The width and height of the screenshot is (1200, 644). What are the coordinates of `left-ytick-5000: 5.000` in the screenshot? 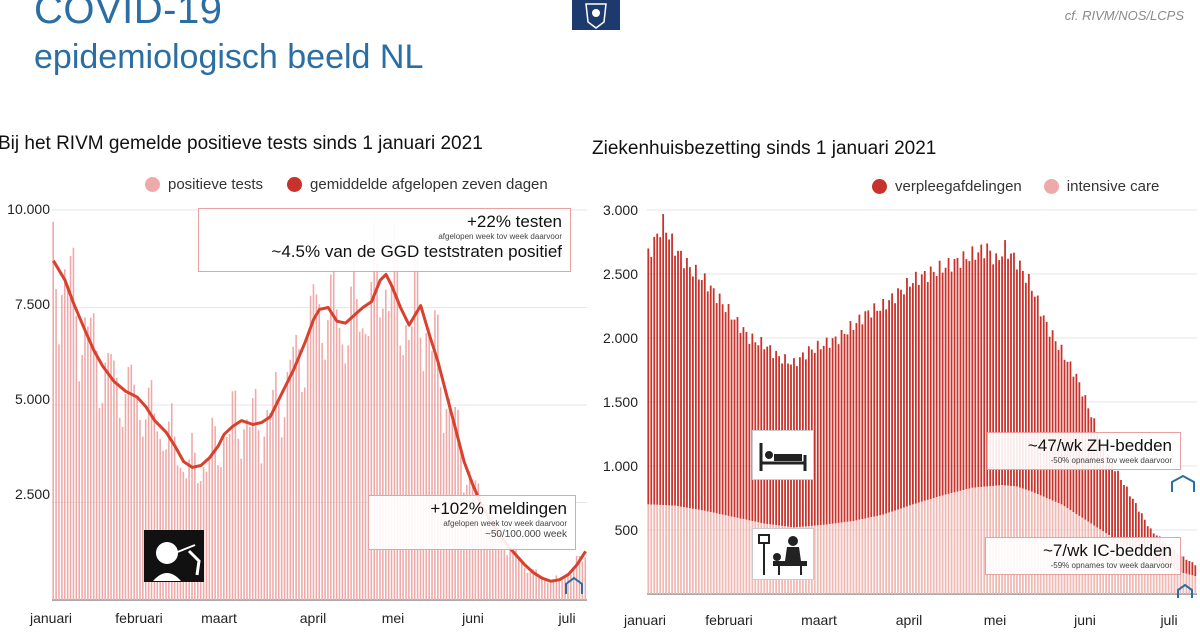 It's located at (32, 399).